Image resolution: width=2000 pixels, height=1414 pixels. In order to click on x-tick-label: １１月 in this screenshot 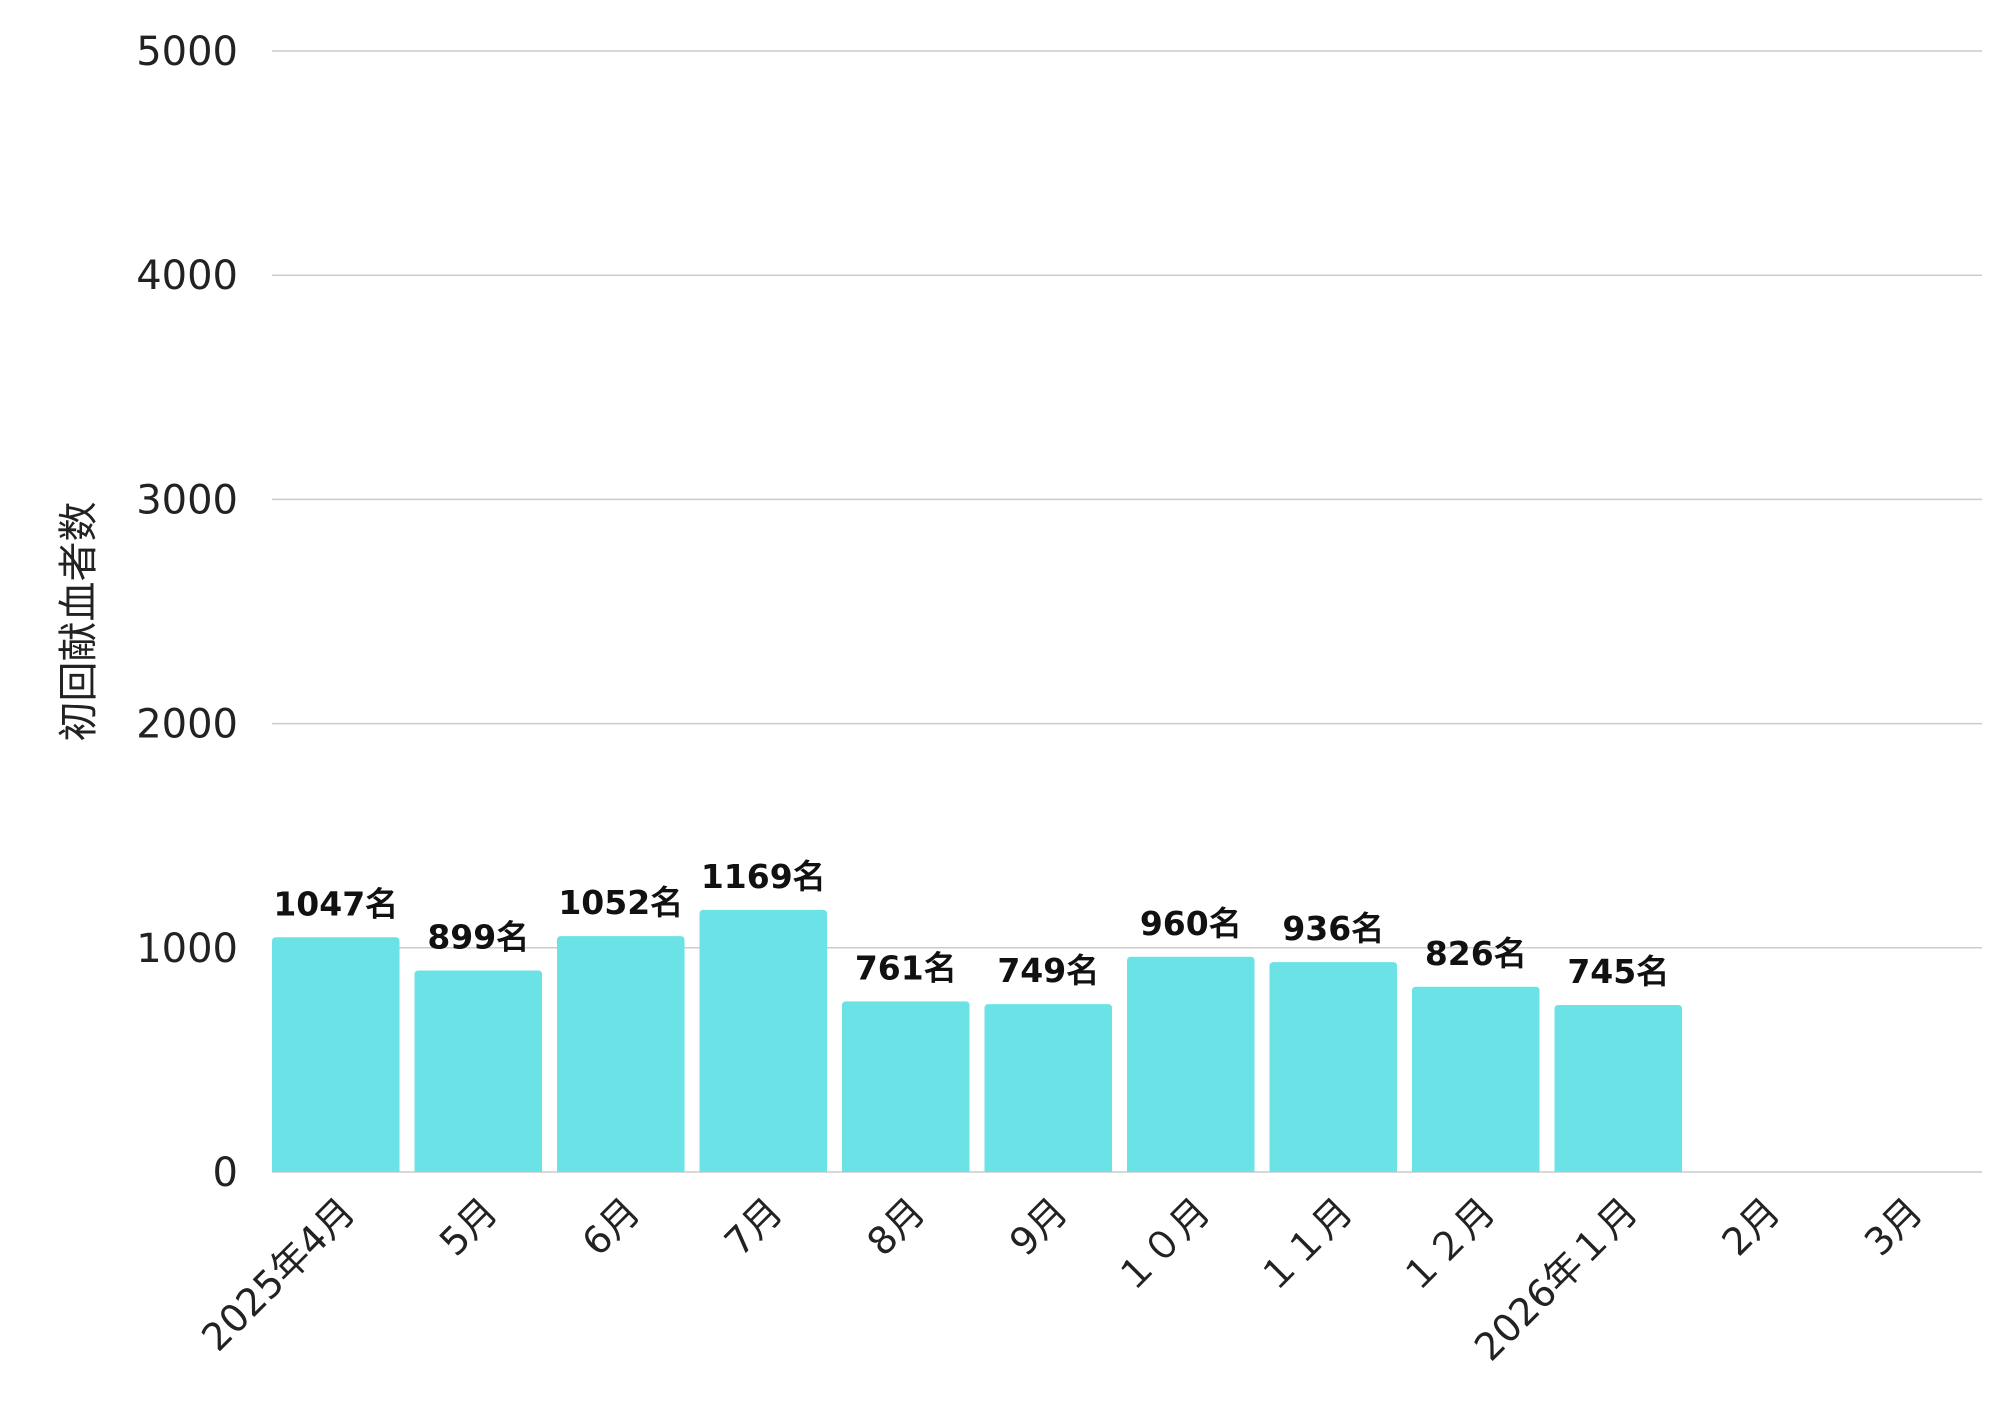, I will do `click(1305, 1245)`.